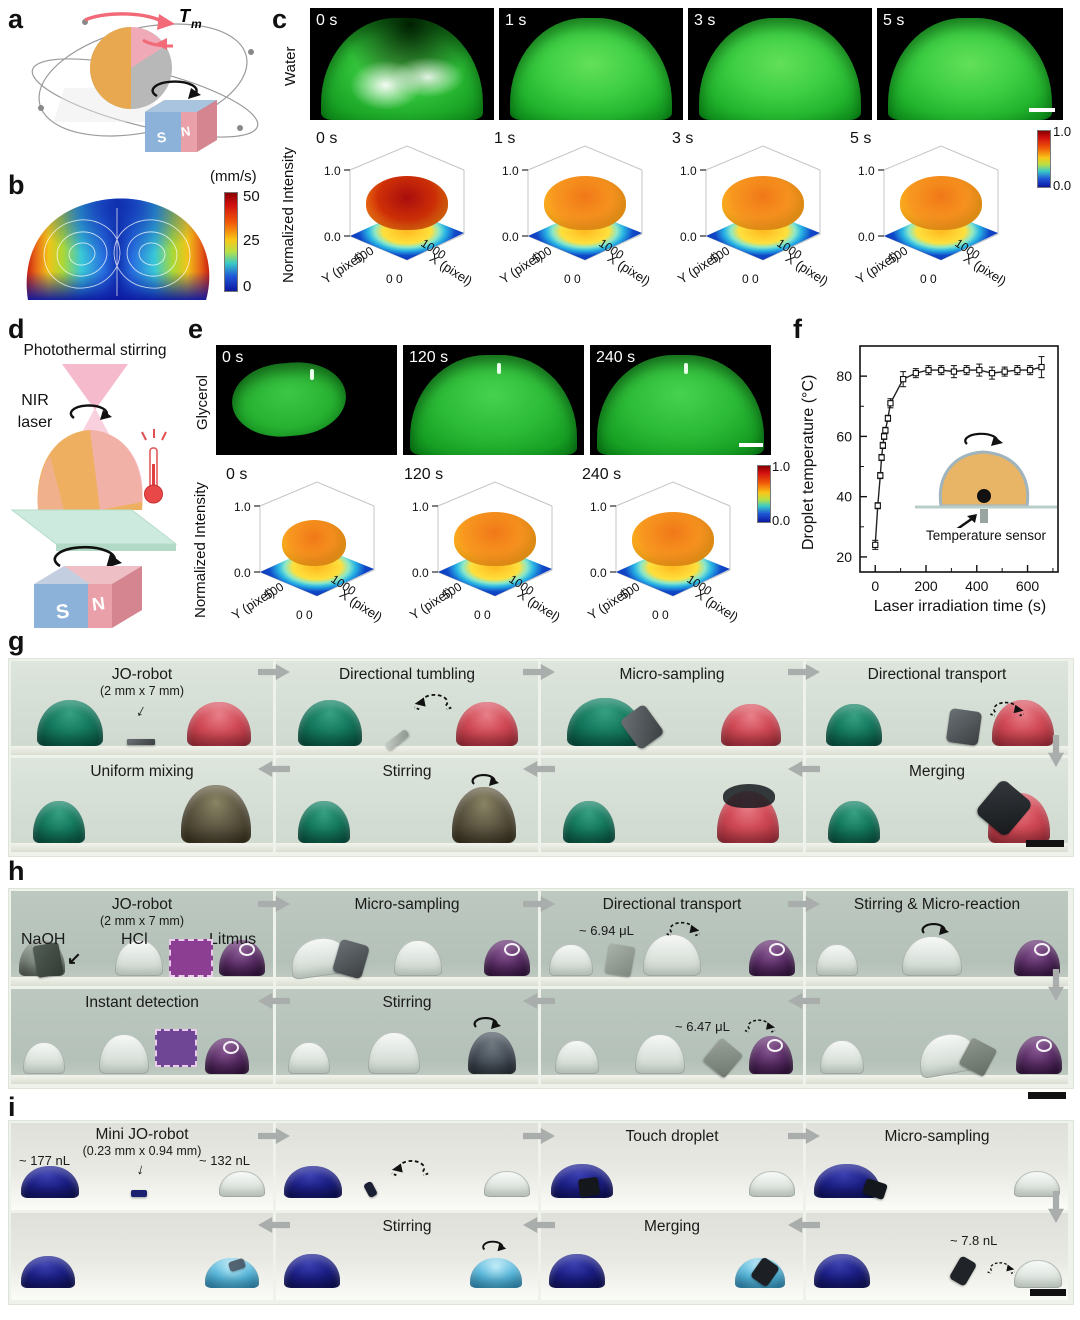  Describe the element at coordinates (219, 724) in the screenshot. I see `red-droplet` at that location.